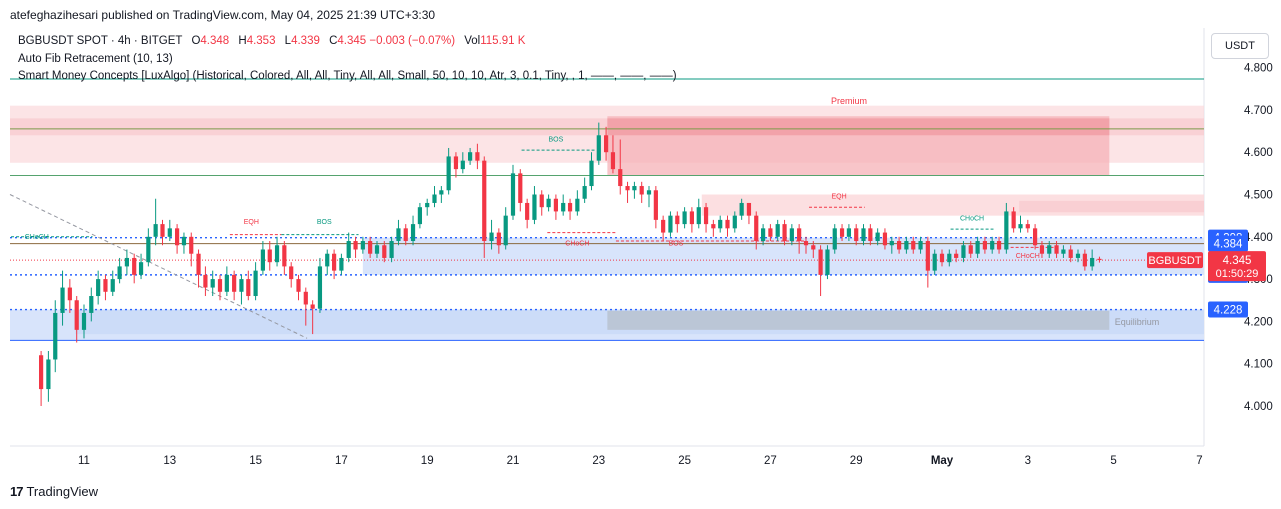  Describe the element at coordinates (1237, 266) in the screenshot. I see `last-price-badge` at that location.